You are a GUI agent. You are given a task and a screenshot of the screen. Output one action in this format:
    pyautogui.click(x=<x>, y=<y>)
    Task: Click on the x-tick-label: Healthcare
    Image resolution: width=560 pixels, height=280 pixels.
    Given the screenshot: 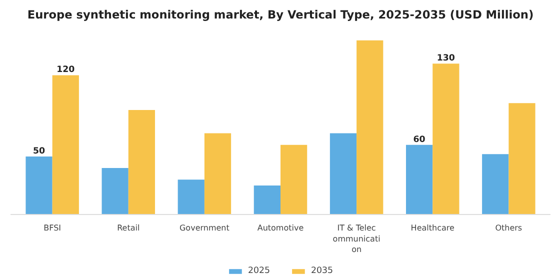 What is the action you would take?
    pyautogui.click(x=432, y=227)
    